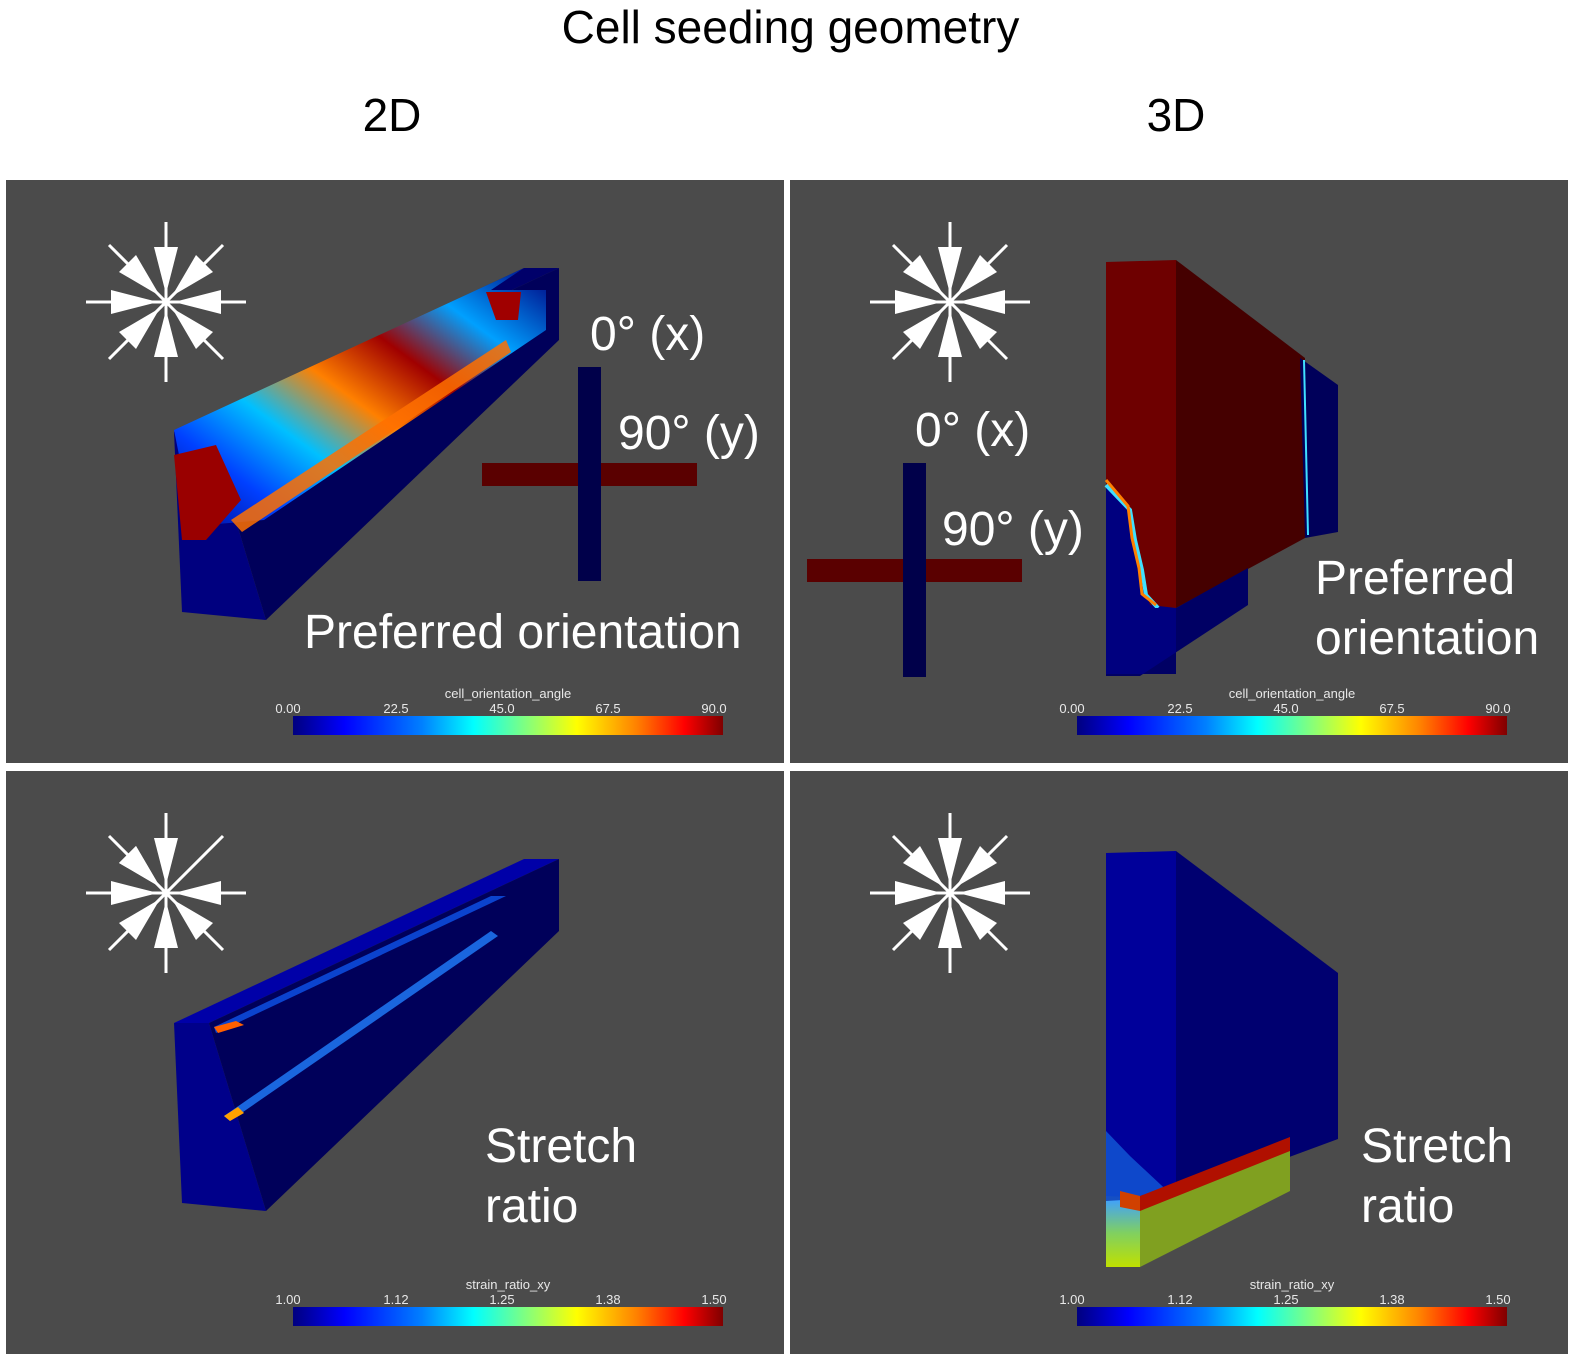 The width and height of the screenshot is (1581, 1367). What do you see at coordinates (1072, 449) in the screenshot?
I see `scene-3d-orientation` at bounding box center [1072, 449].